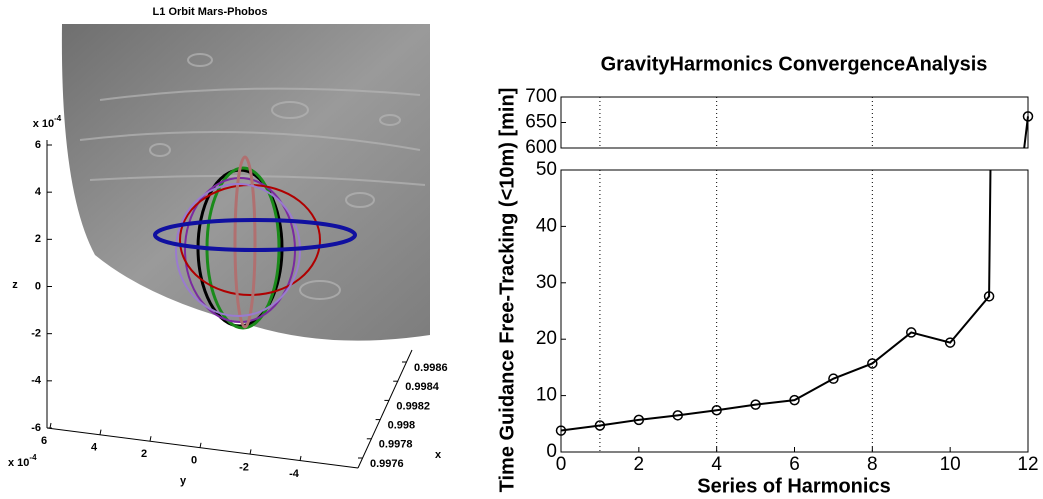  I want to click on z-scale: x 10-4, so click(47, 122).